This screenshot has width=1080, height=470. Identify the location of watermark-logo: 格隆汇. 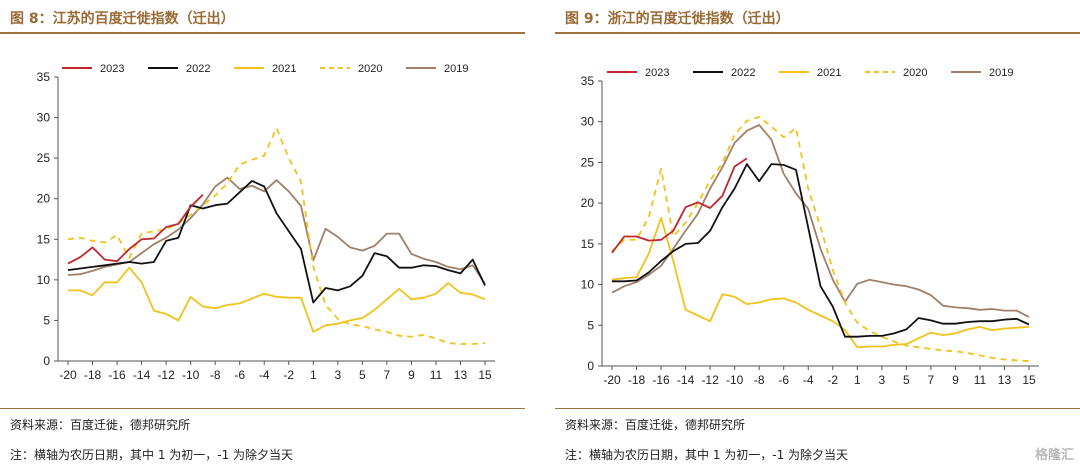
(1054, 455).